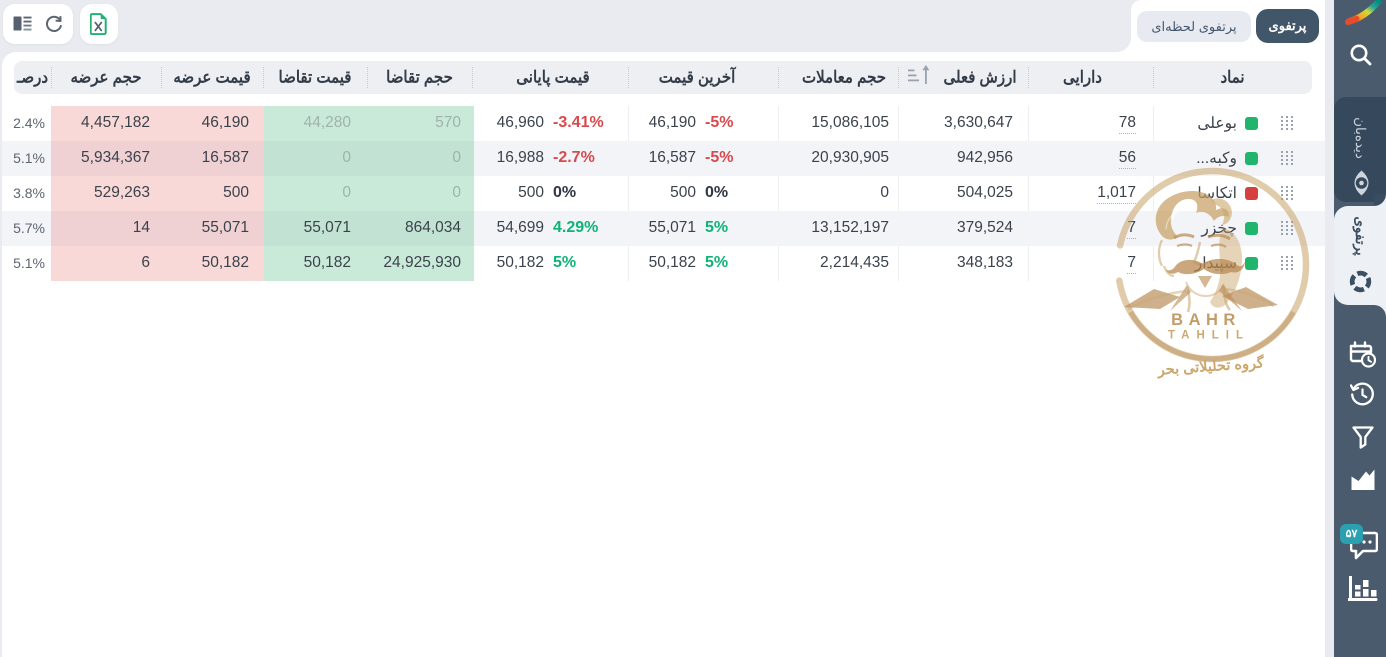  Describe the element at coordinates (1206, 320) in the screenshot. I see `svg-text: BAHR` at that location.